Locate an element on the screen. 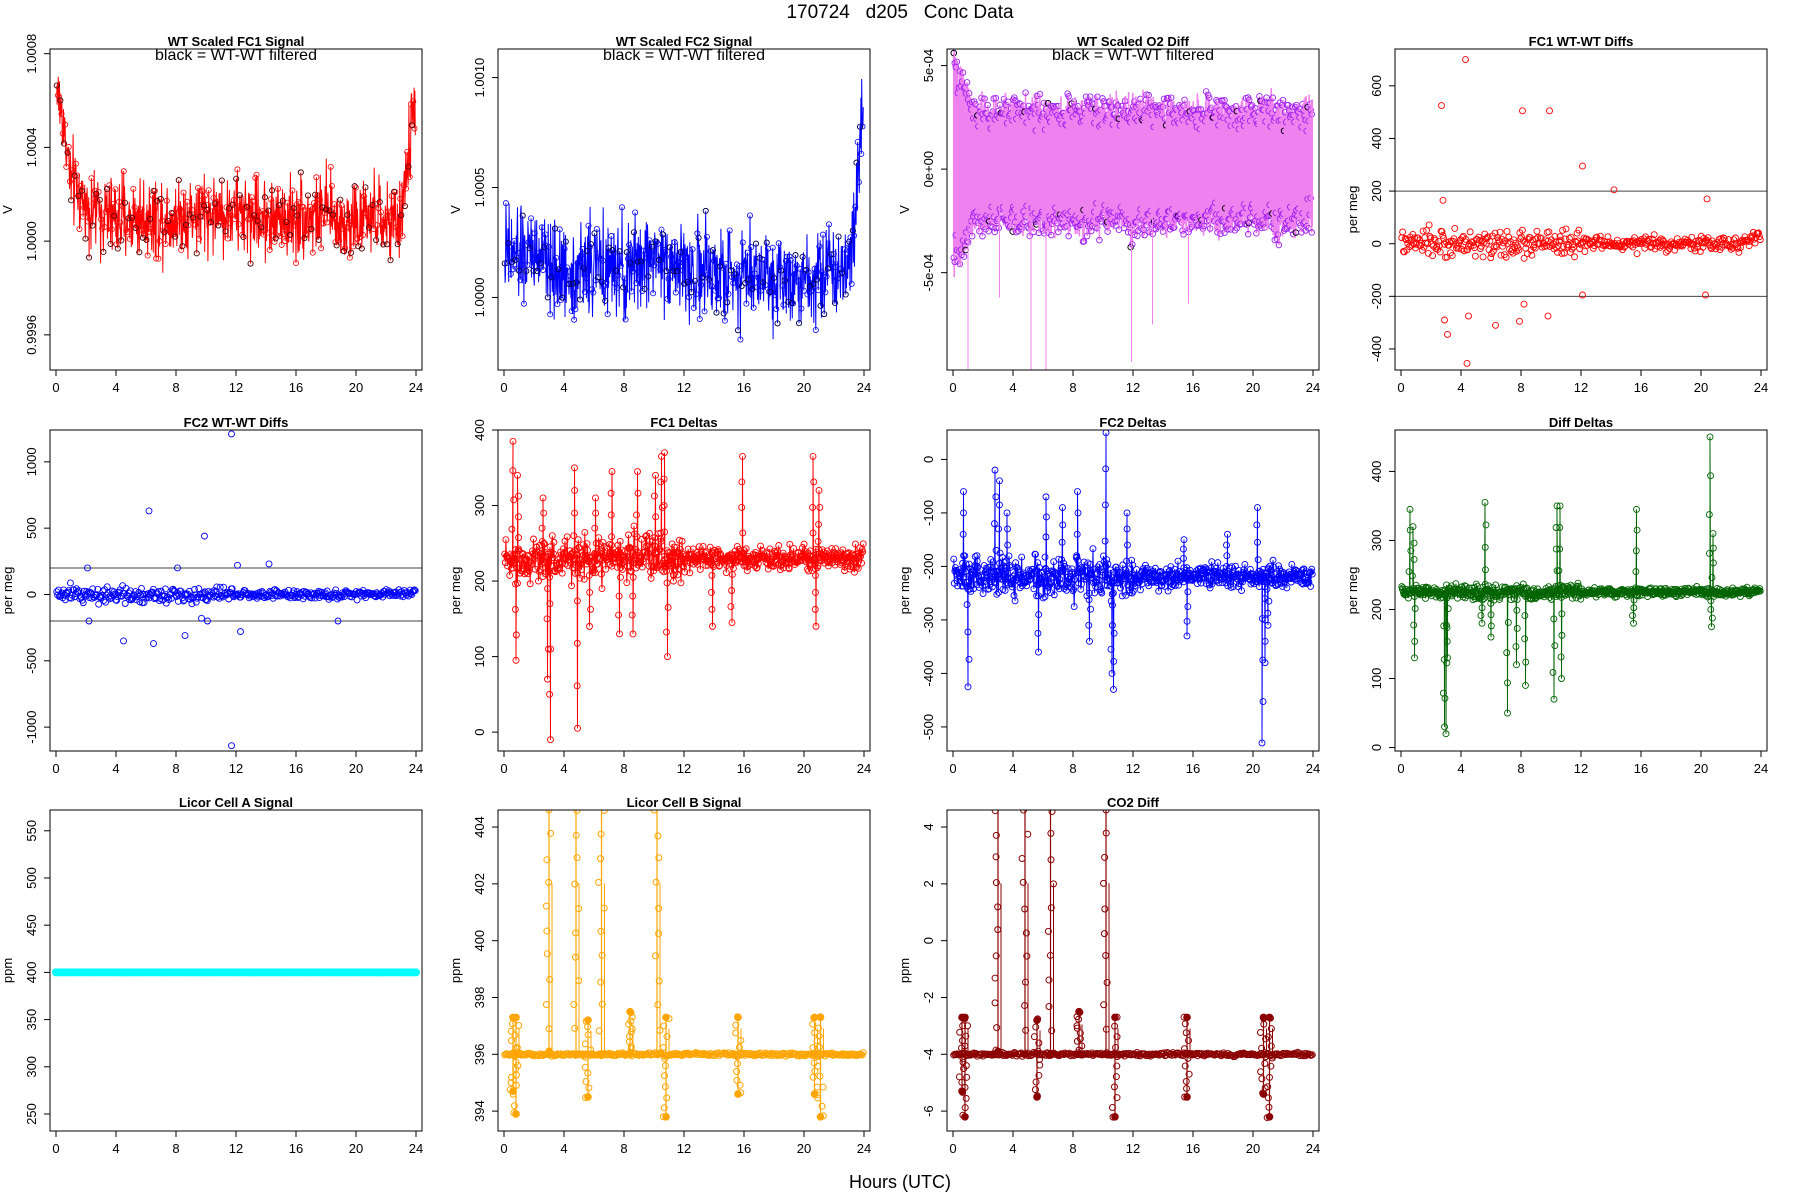  filtered-annotation-p1: black = WT-WT filtered is located at coordinates (236, 55).